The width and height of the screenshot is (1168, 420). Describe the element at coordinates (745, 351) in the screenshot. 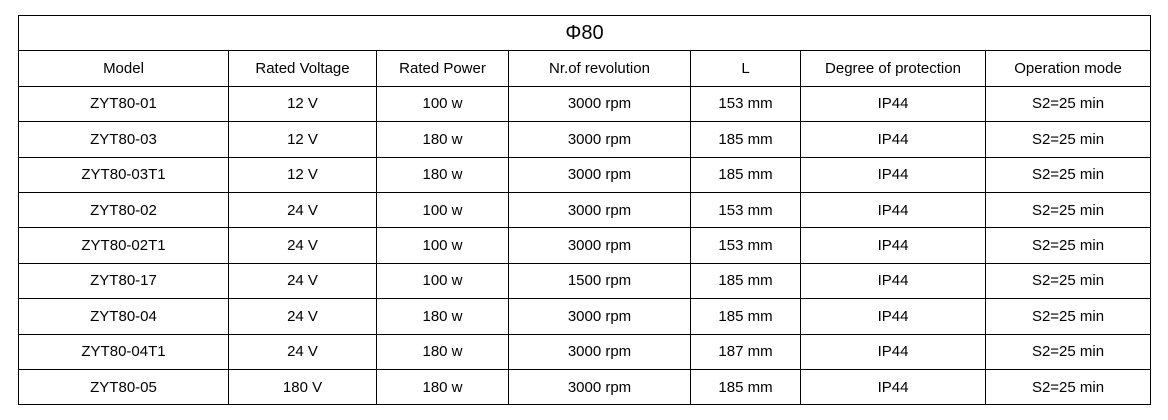

I see `data-cell: 187 mm` at that location.